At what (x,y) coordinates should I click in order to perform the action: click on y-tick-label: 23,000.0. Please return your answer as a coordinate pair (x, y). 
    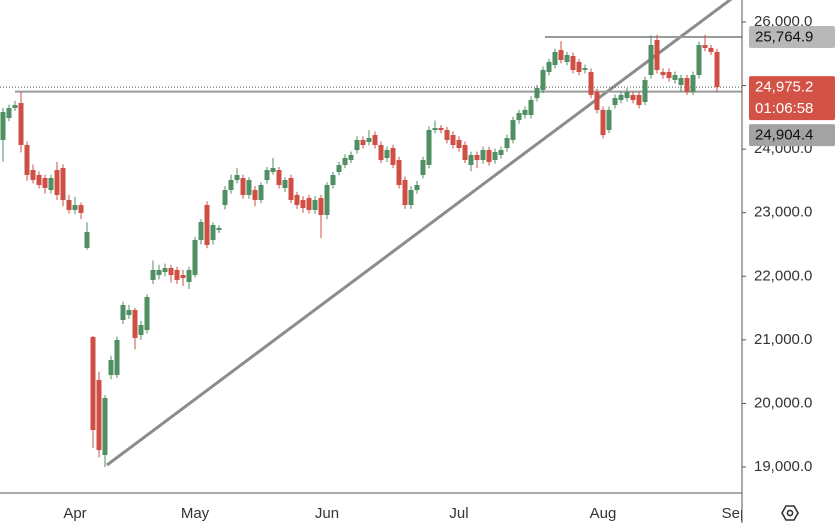
    Looking at the image, I should click on (783, 212).